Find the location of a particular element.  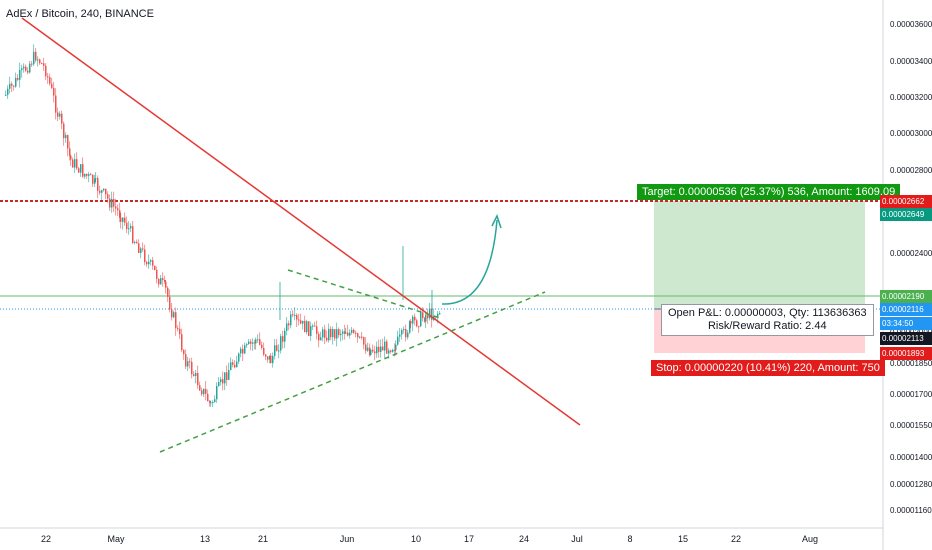

price-tick-label: 0.00001160 is located at coordinates (911, 510).